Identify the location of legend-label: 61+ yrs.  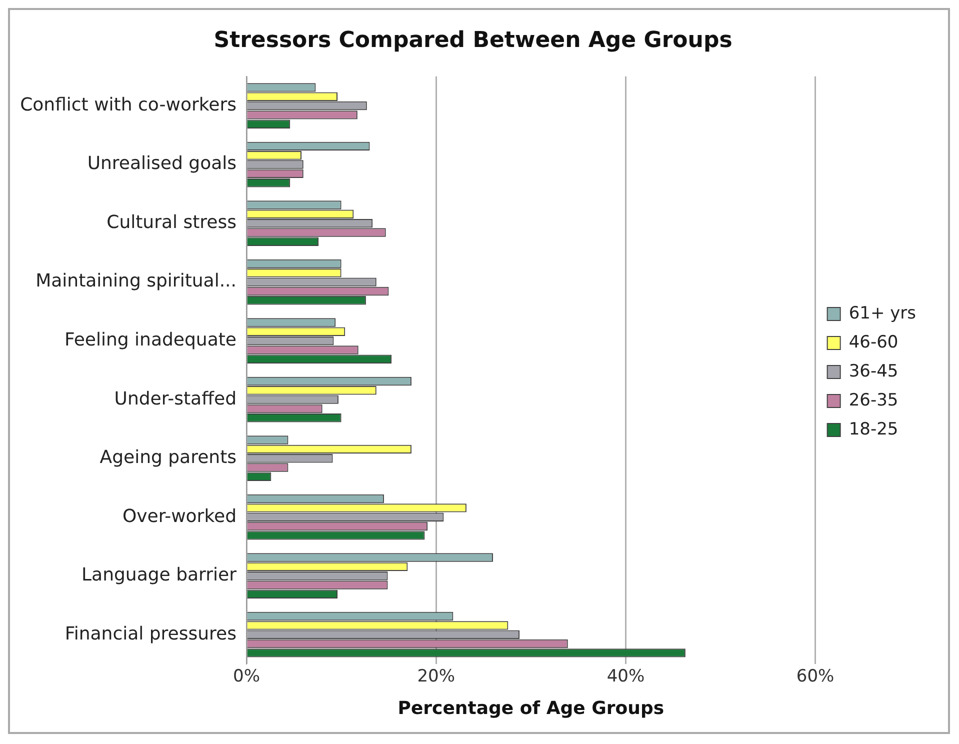
(882, 313).